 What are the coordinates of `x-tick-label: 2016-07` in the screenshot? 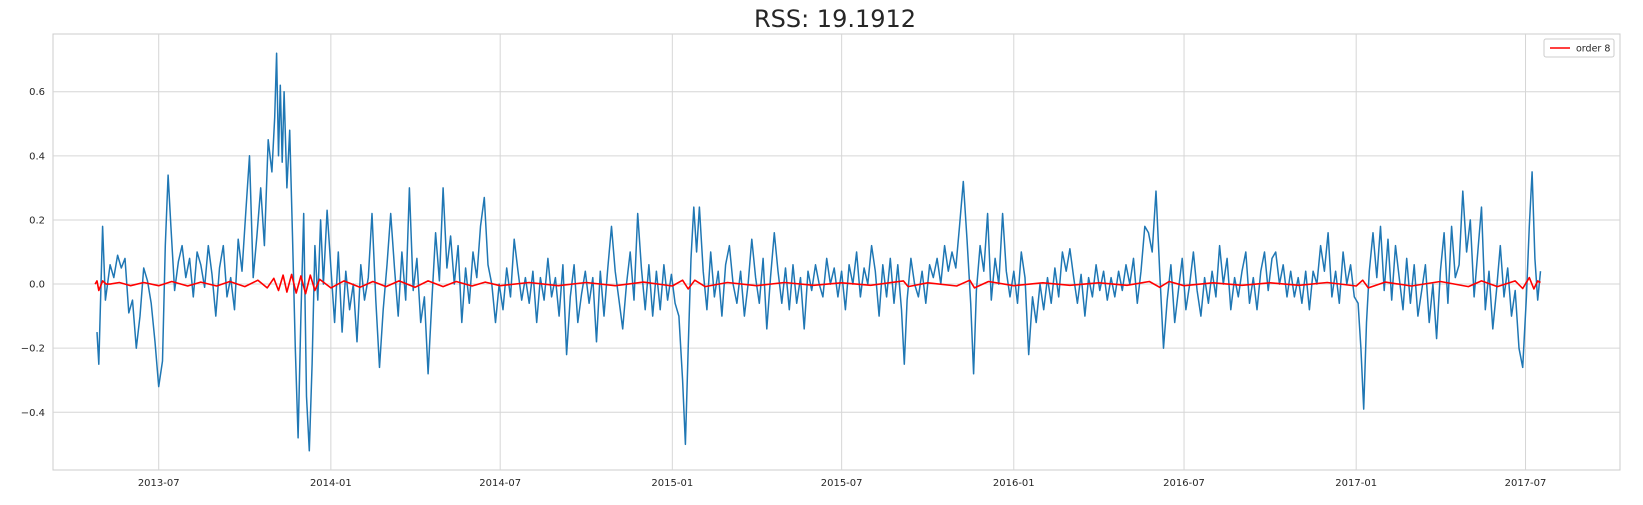 It's located at (1184, 483).